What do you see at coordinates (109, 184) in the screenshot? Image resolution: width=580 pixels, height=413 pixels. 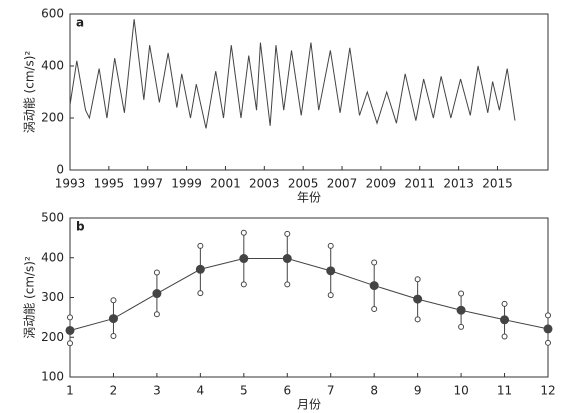 I see `x-tick-label: 1995` at bounding box center [109, 184].